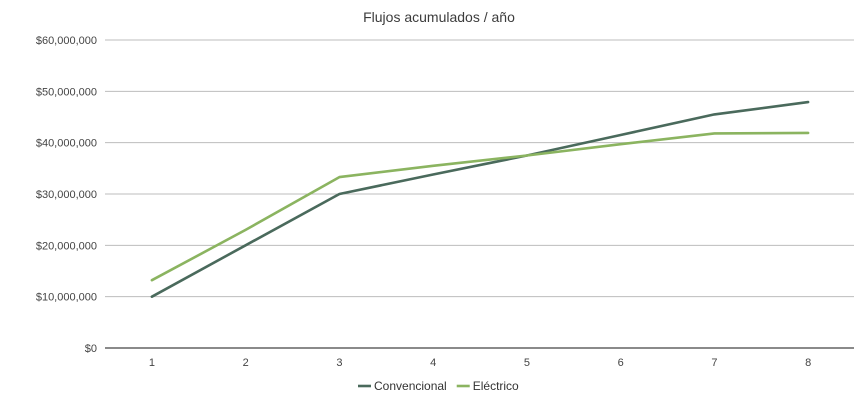 The height and width of the screenshot is (398, 854). I want to click on x-tick-label: 7, so click(714, 363).